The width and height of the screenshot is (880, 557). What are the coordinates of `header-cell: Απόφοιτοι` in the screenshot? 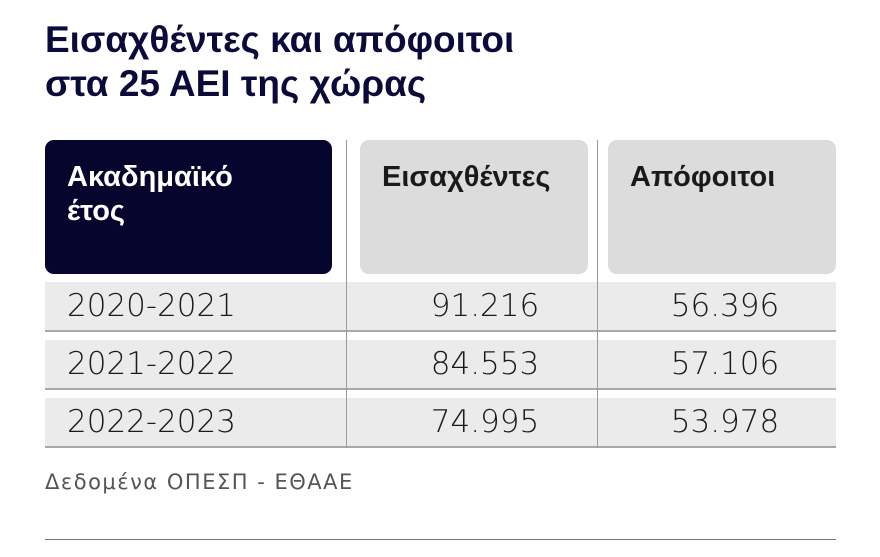 It's located at (722, 207).